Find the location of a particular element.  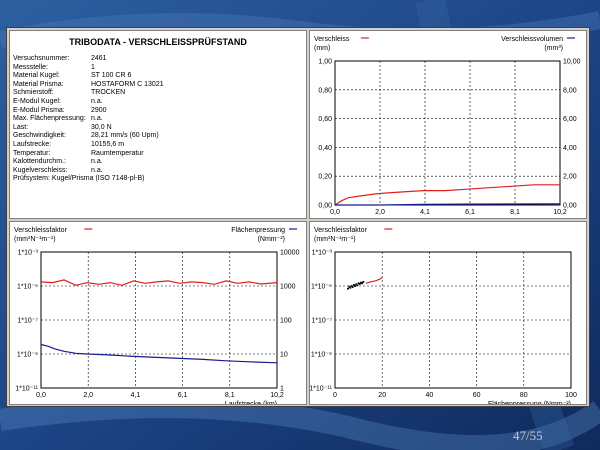

info-value: HOSTAFORM C 13021 is located at coordinates (127, 84).